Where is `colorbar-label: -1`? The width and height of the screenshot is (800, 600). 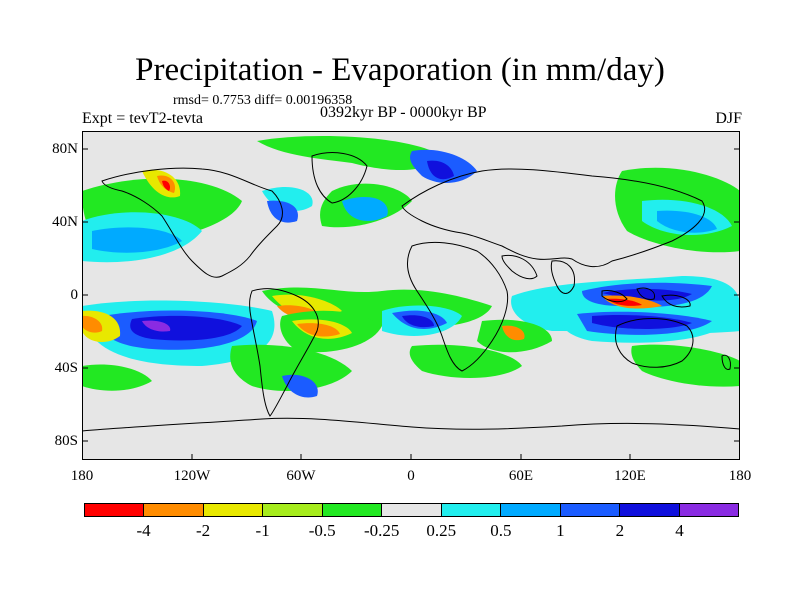
colorbar-label: -1 is located at coordinates (262, 530).